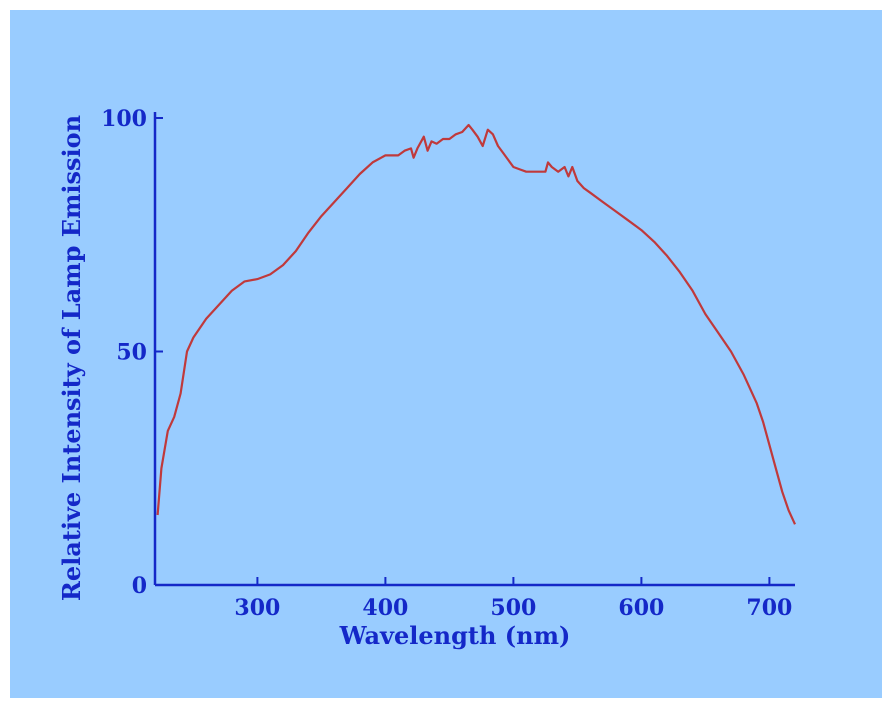 The height and width of the screenshot is (707, 890). Describe the element at coordinates (641, 608) in the screenshot. I see `x-tick-label: 600` at that location.